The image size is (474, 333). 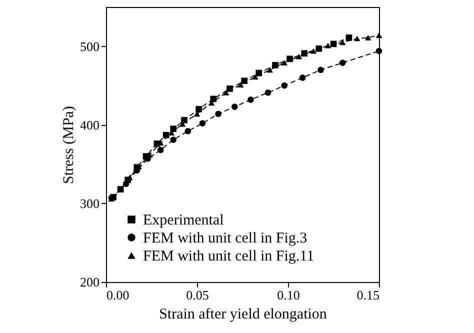 I want to click on x-axis-title: Strain after yield elongation, so click(x=243, y=314).